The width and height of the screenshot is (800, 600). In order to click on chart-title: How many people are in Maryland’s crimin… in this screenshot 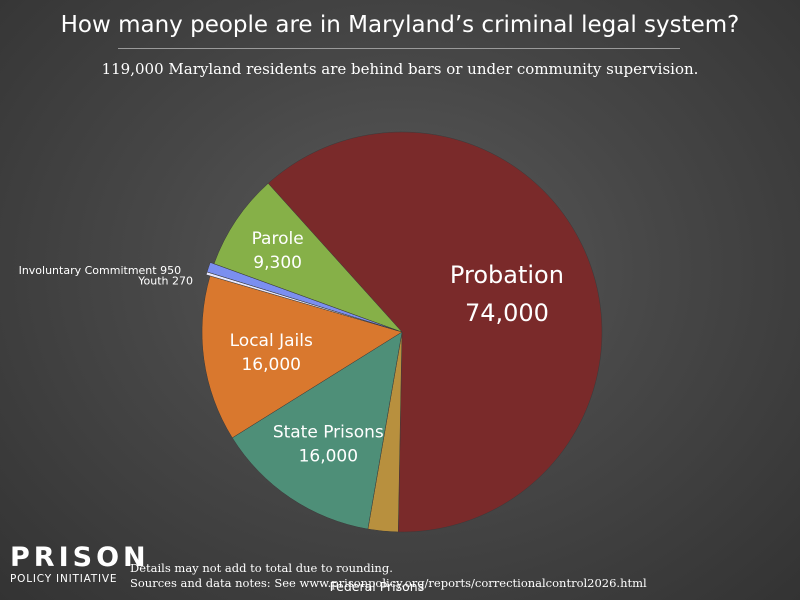, I will do `click(400, 25)`.